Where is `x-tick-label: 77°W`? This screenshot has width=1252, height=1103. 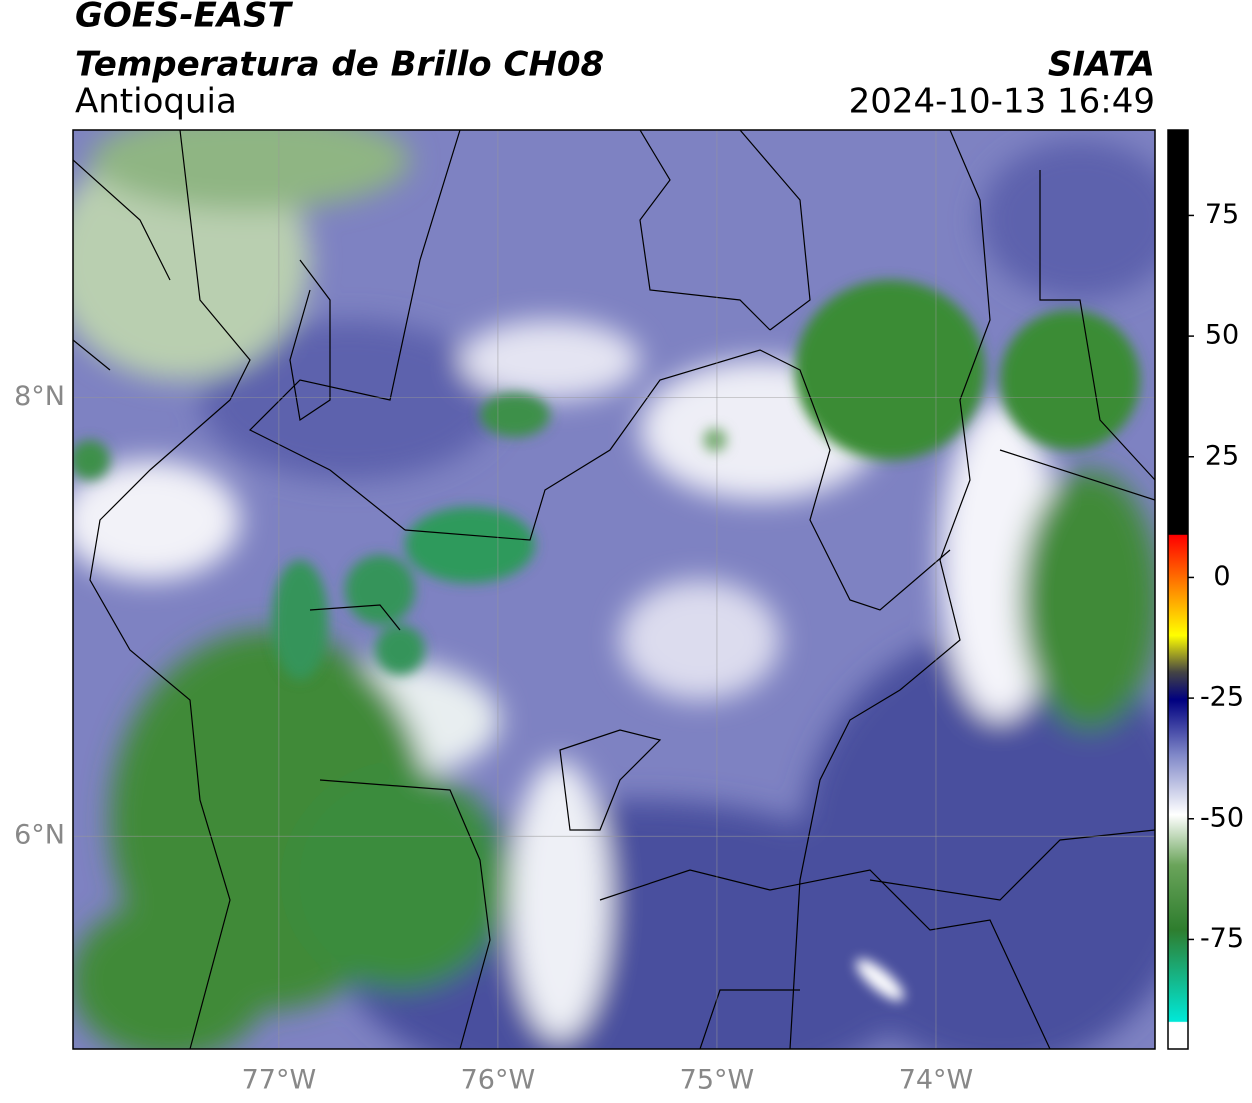
x-tick-label: 77°W is located at coordinates (279, 1080).